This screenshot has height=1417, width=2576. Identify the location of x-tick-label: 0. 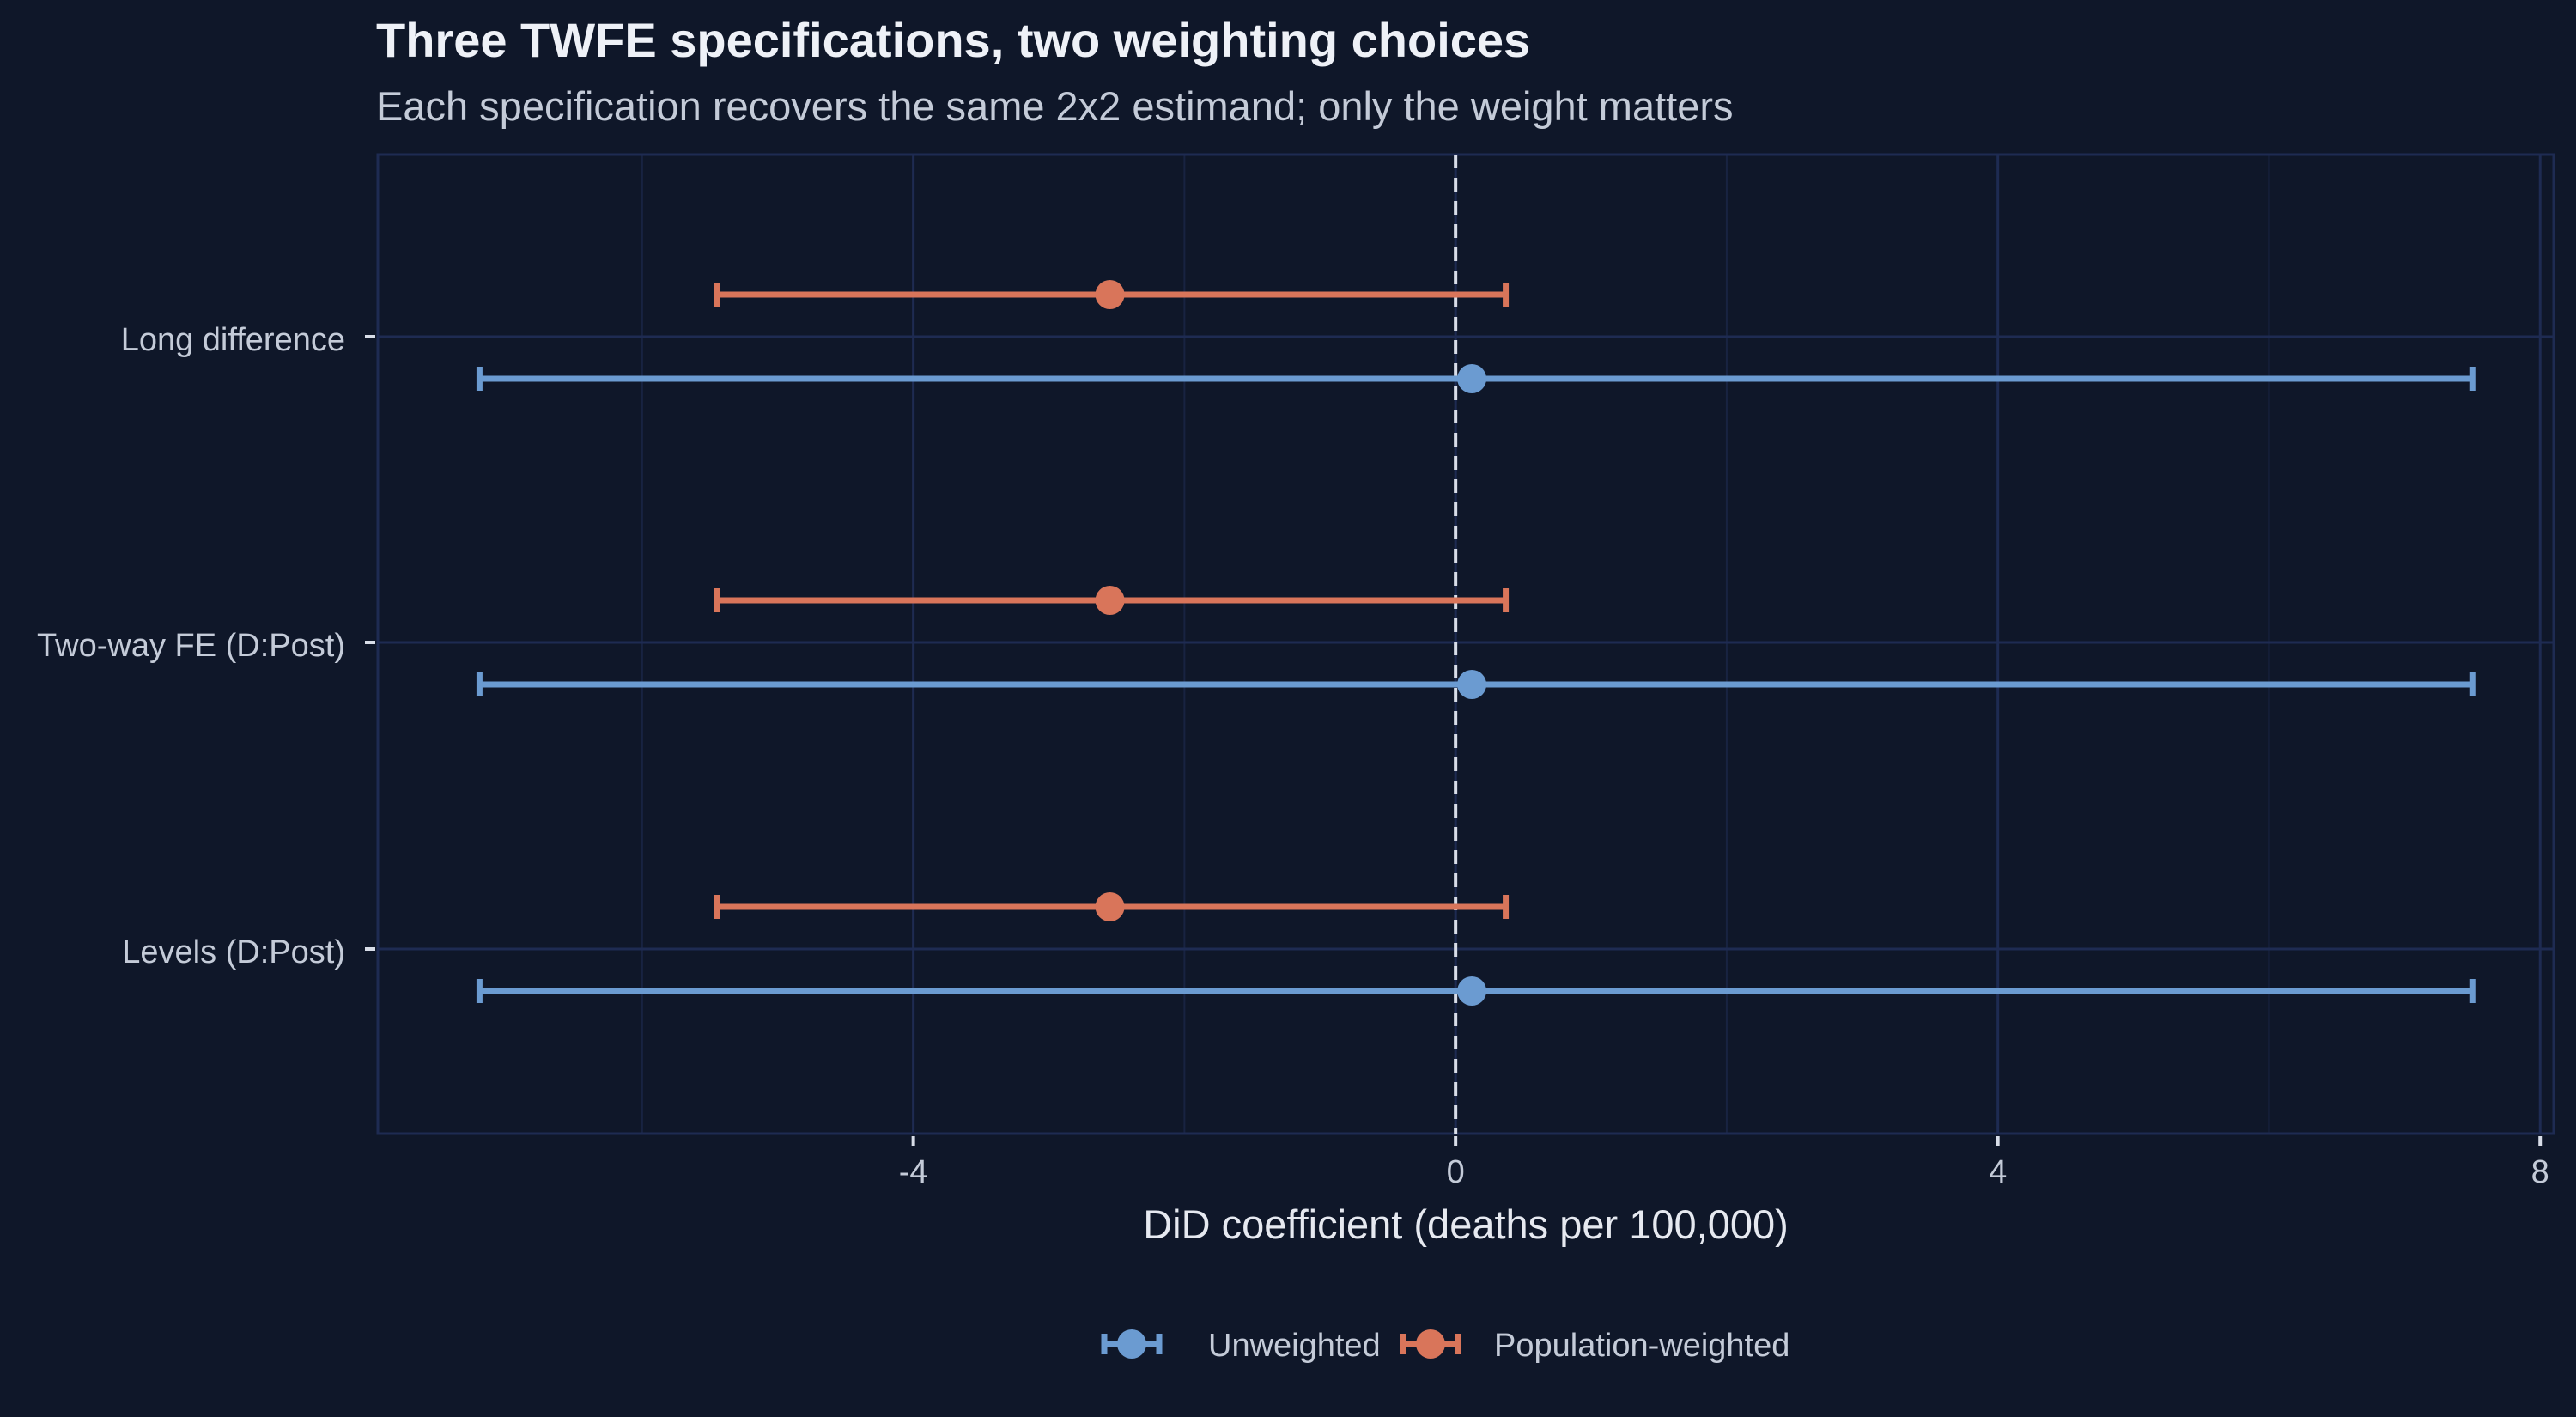
(1456, 1172).